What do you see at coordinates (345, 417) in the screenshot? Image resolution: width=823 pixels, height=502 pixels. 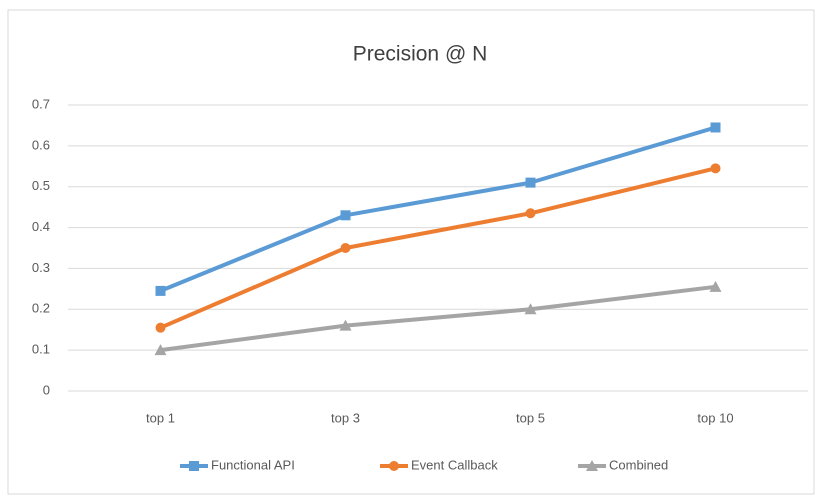 I see `x-tick-label: top 3` at bounding box center [345, 417].